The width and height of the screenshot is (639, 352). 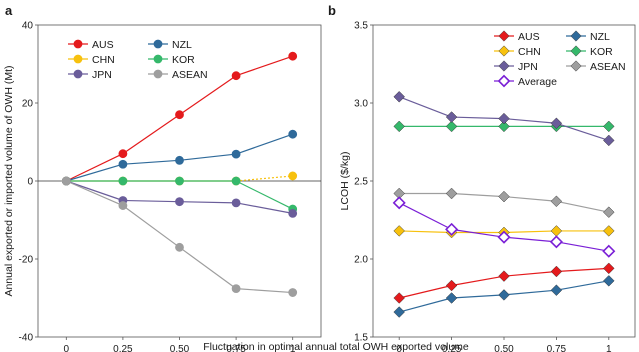 I want to click on panel-b-label: b, so click(x=332, y=10).